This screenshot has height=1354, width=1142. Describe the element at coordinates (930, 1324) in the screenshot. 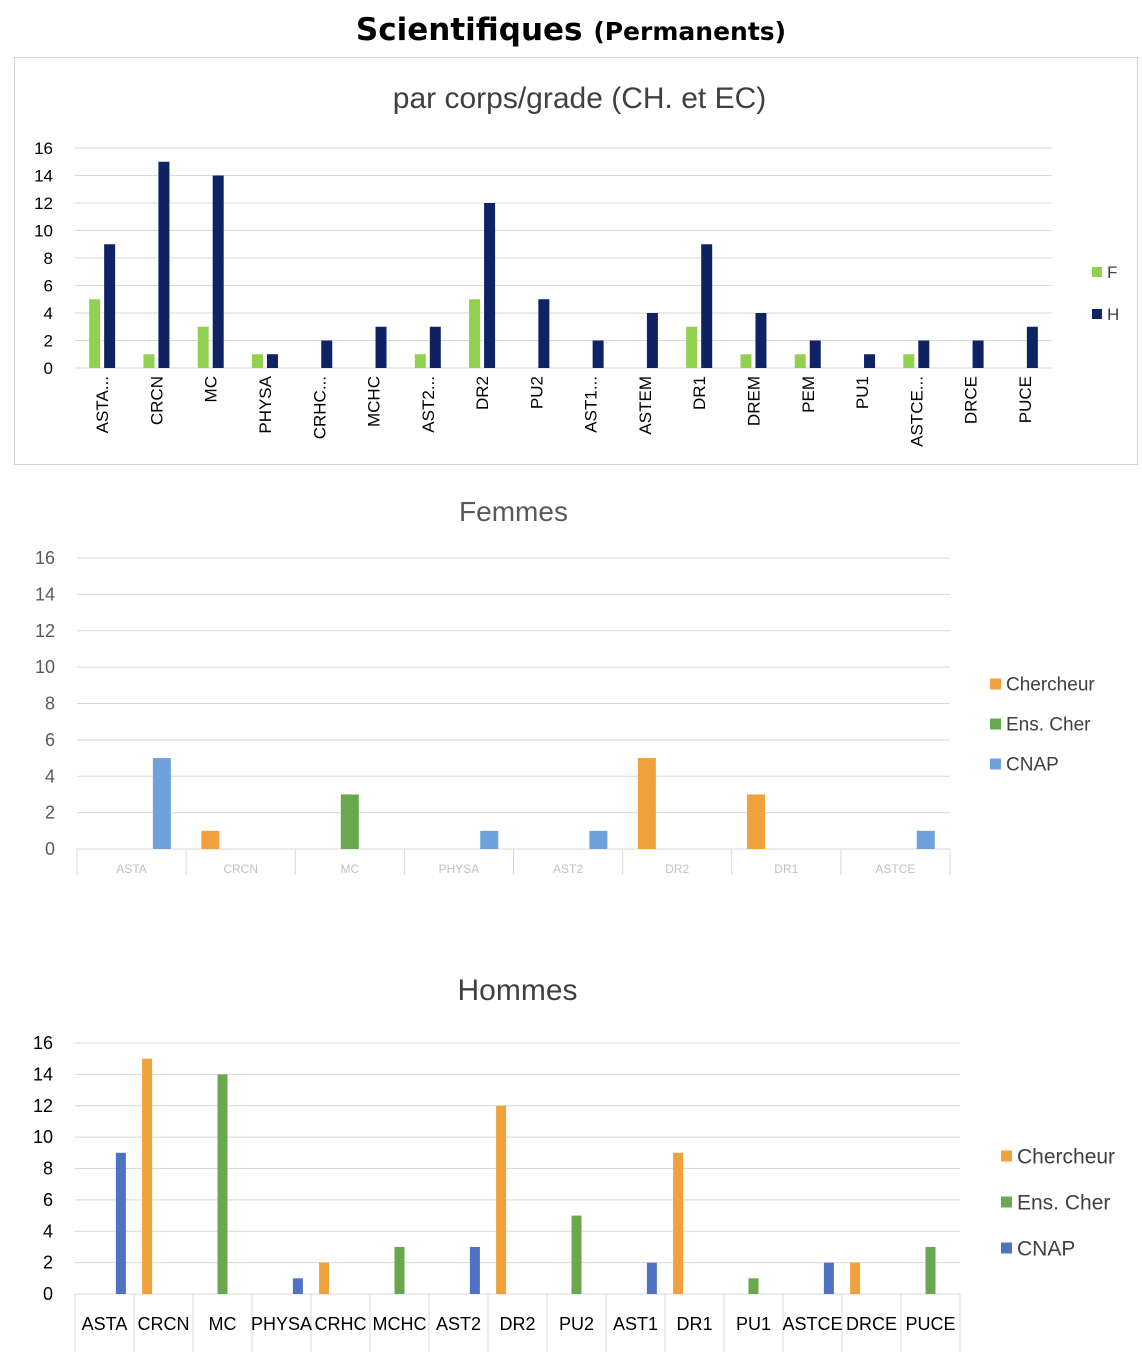

I see `x-tick-label: PUCE` at that location.